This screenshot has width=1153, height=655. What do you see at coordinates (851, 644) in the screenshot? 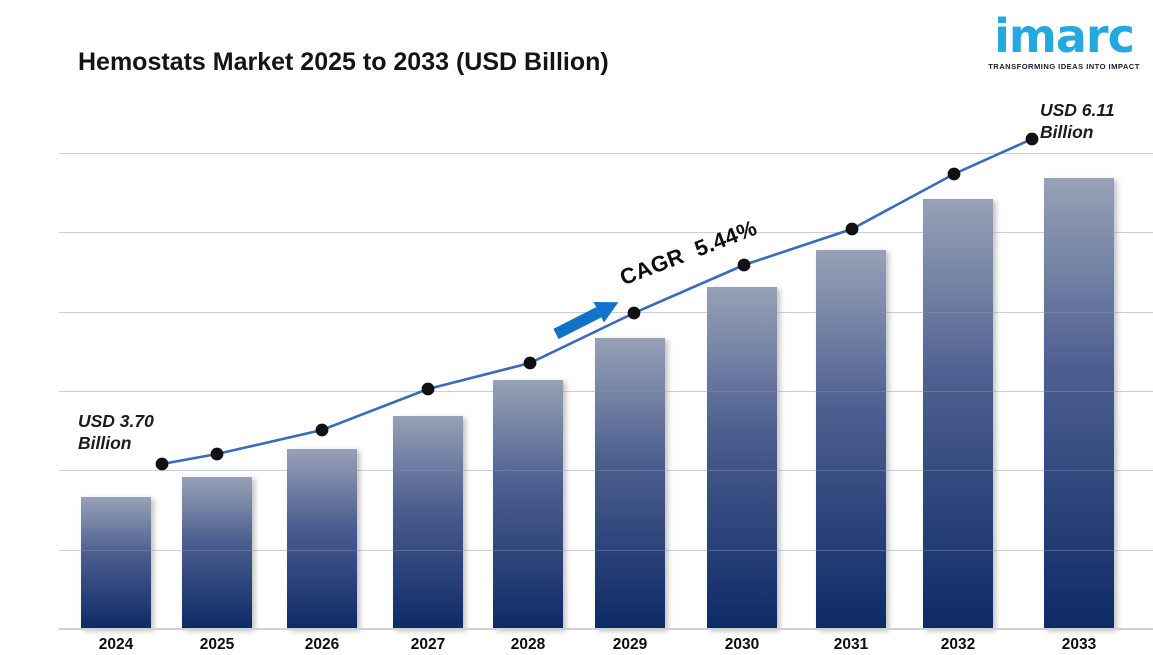
I see `x-axis-label-2031: 2031` at bounding box center [851, 644].